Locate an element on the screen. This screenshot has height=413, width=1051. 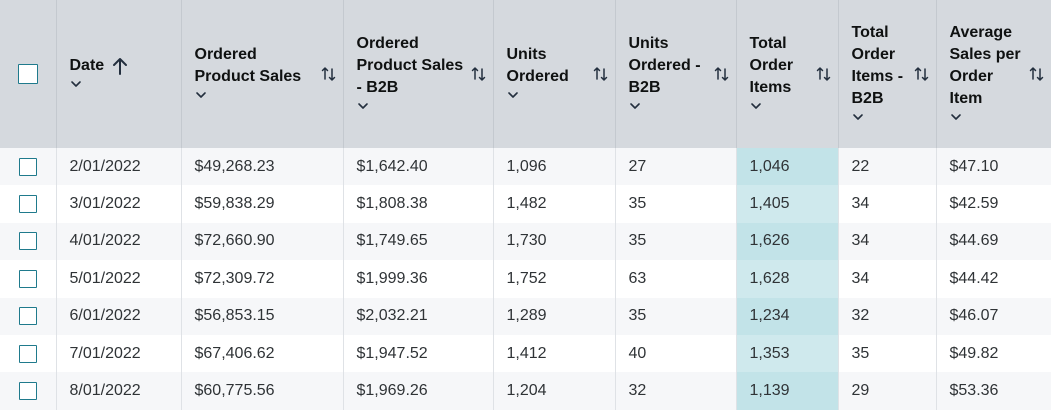
cell-units-ordered: 1,482 is located at coordinates (554, 204).